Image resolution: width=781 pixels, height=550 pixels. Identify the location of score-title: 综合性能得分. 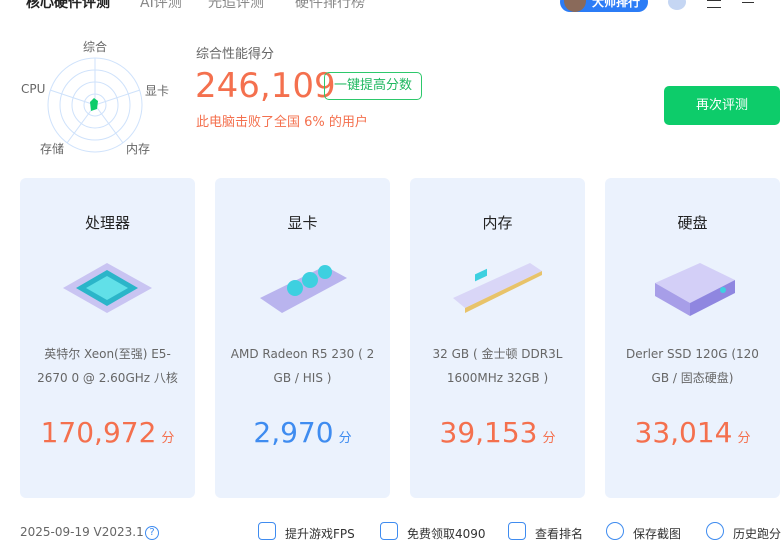
(235, 54).